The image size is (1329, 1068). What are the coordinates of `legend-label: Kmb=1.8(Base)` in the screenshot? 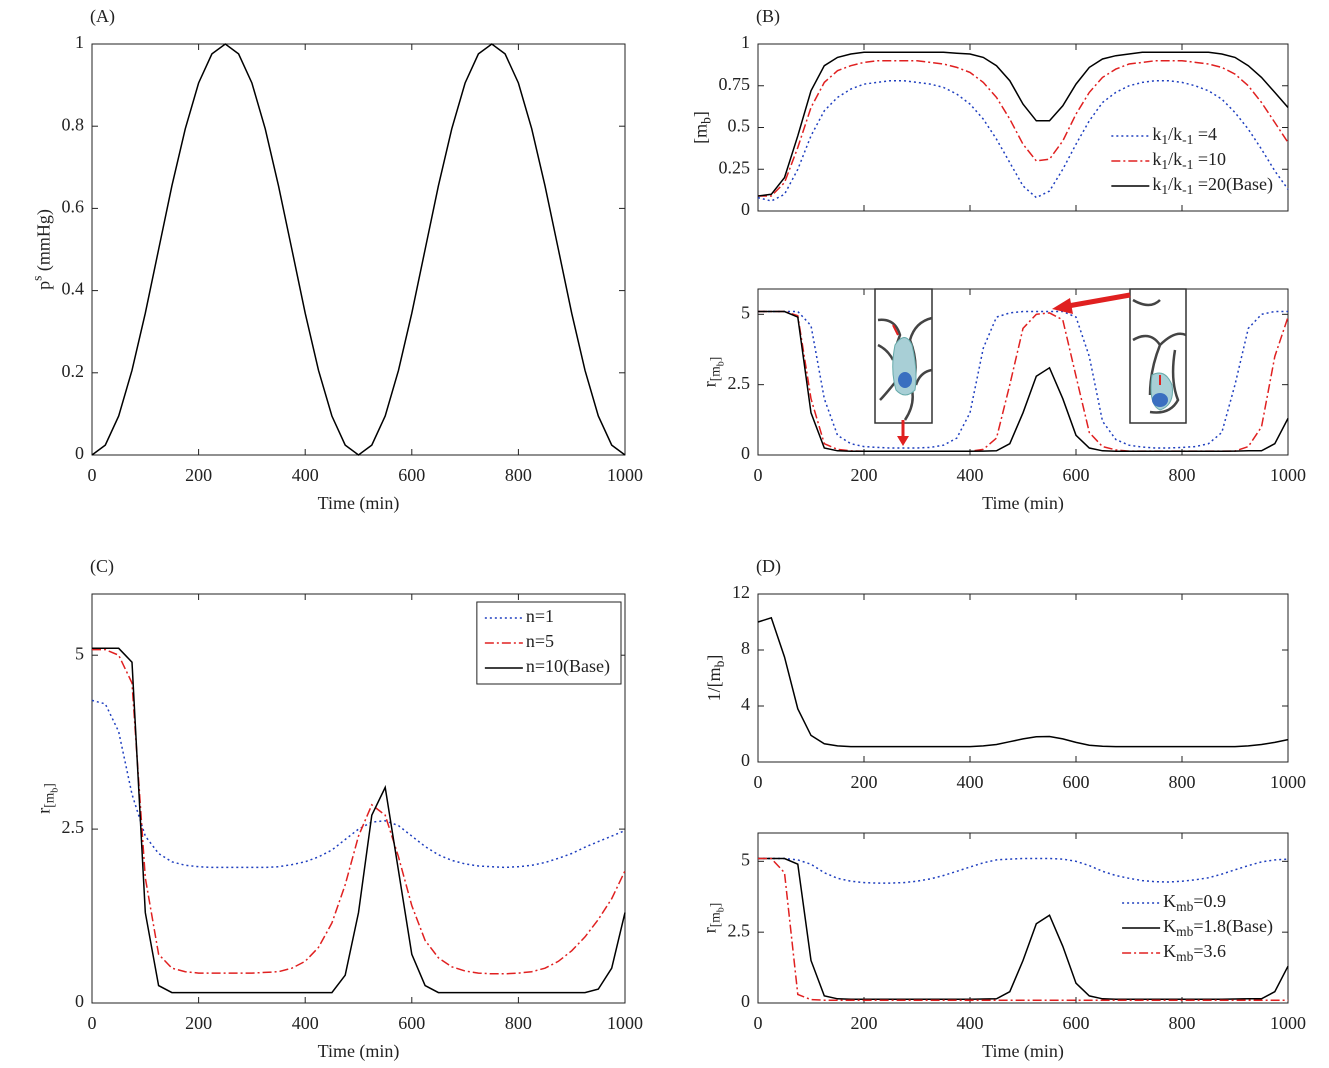 It's located at (1218, 927).